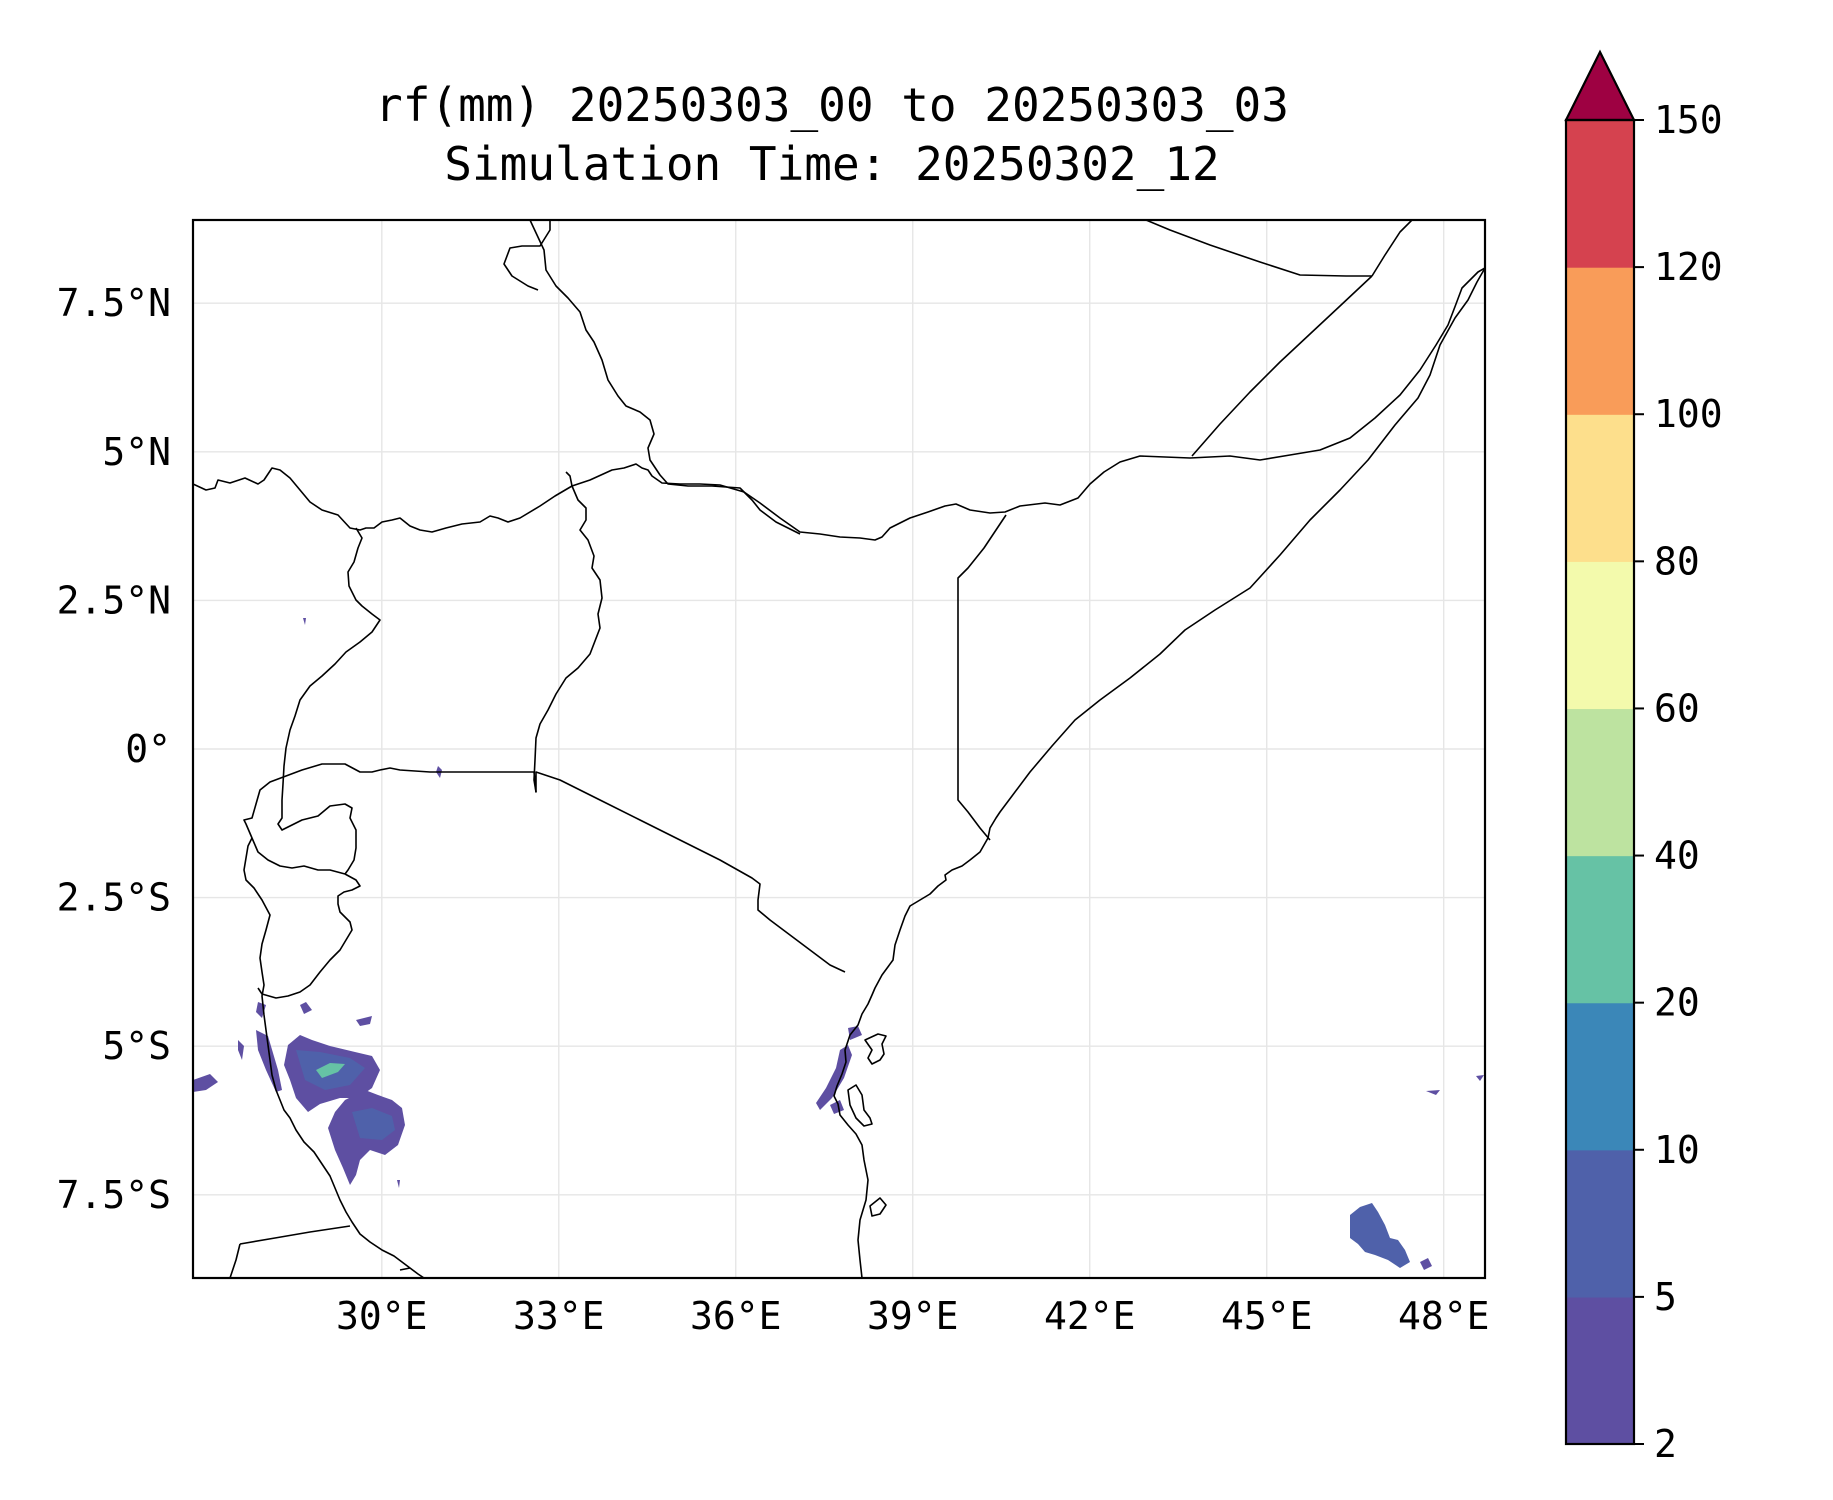 The height and width of the screenshot is (1500, 1833). What do you see at coordinates (1665, 1297) in the screenshot?
I see `colorbar-tick-label: 5` at bounding box center [1665, 1297].